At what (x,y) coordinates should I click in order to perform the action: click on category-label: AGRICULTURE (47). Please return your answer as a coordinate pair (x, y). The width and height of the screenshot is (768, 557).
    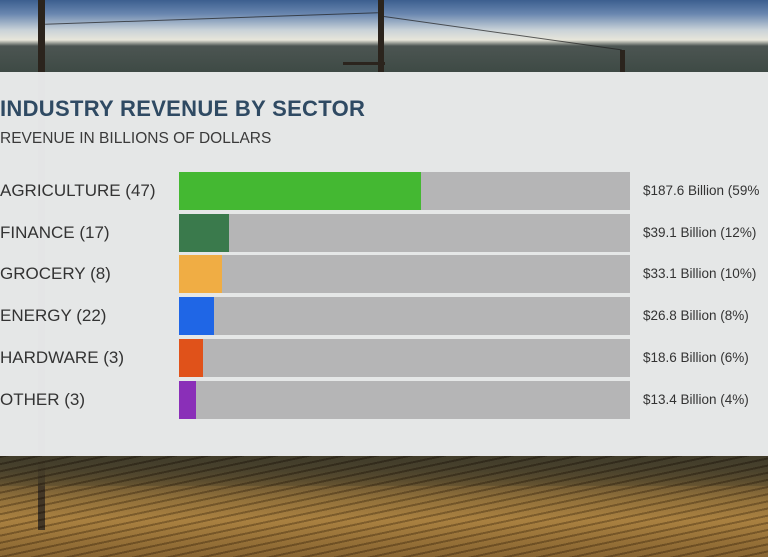
    Looking at the image, I should click on (78, 190).